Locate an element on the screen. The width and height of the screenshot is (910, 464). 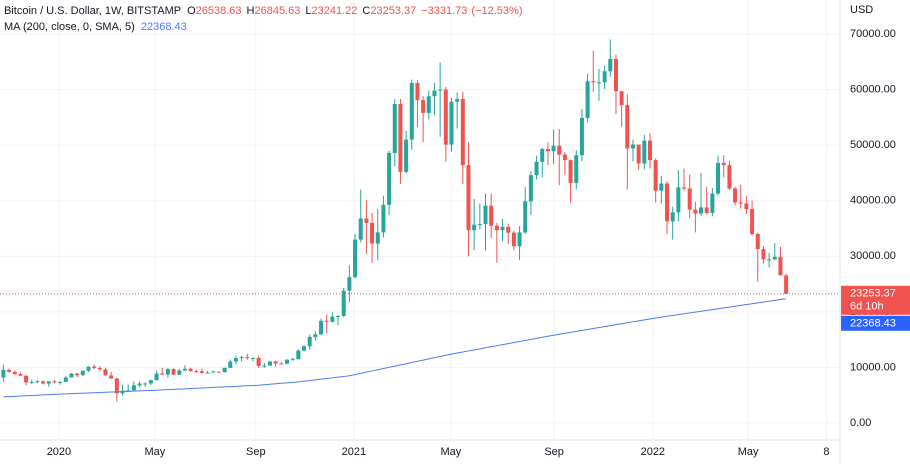
x-tick-label: Sep is located at coordinates (554, 452).